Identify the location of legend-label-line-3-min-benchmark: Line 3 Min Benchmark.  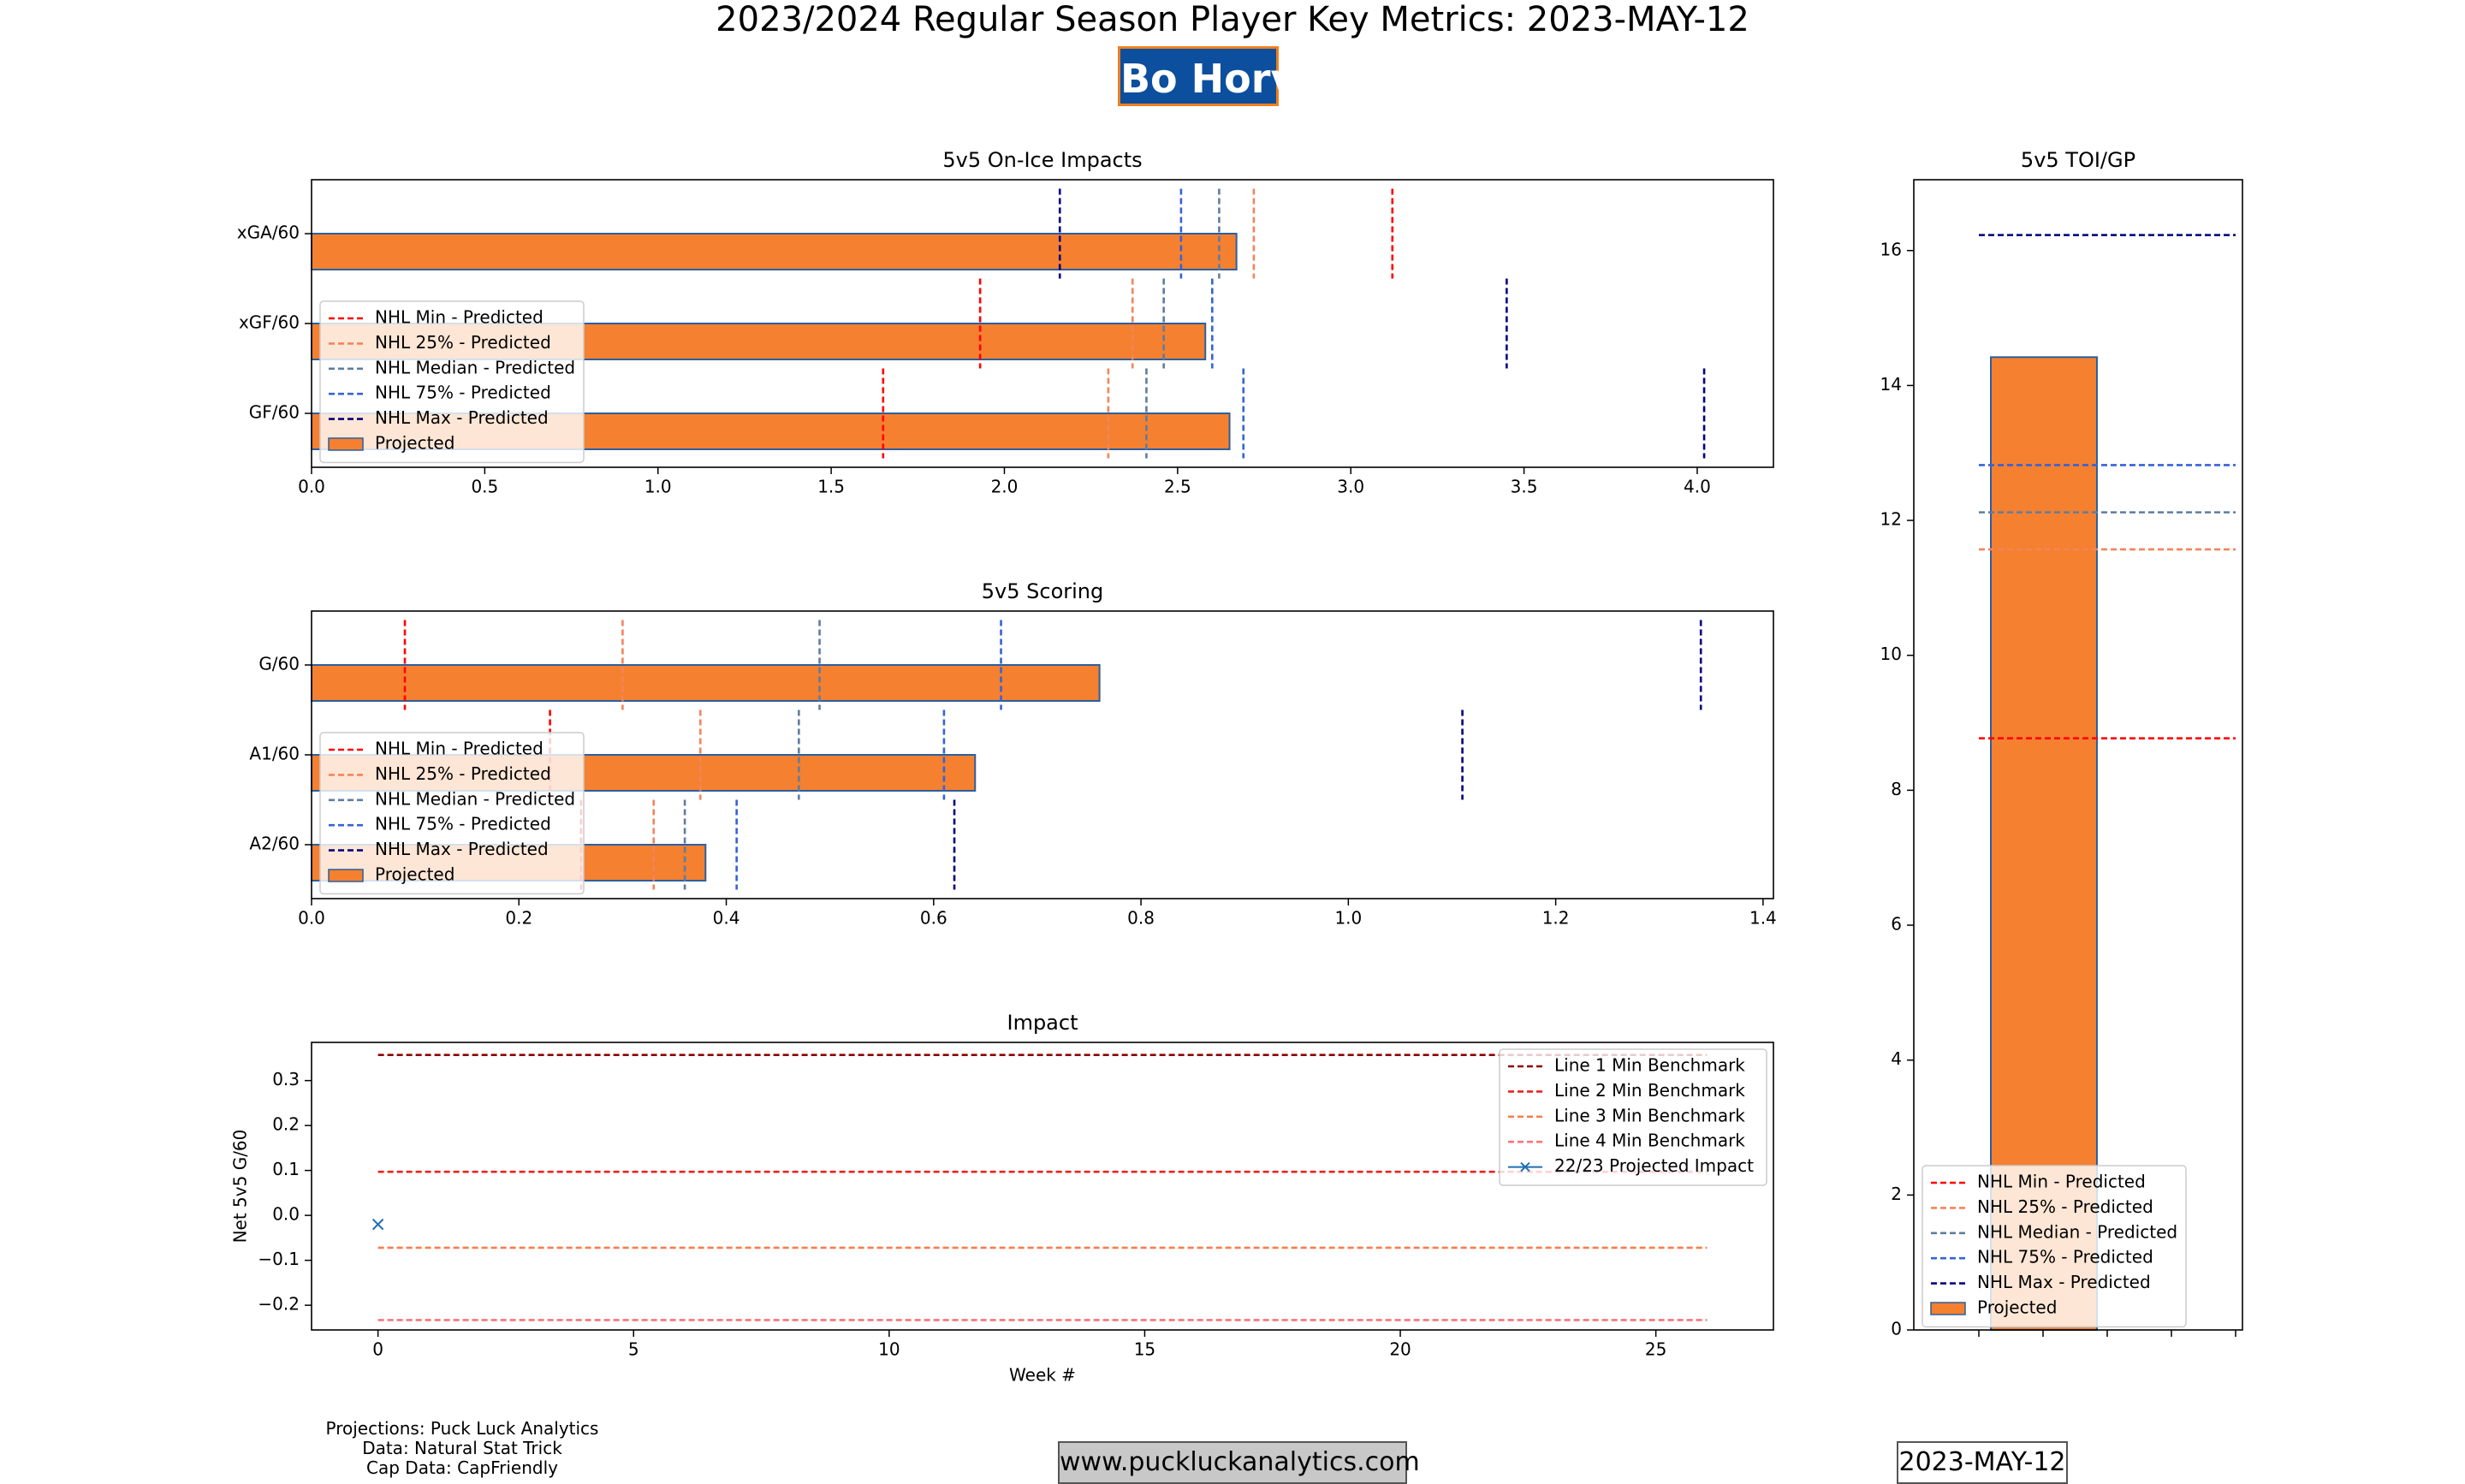
(1649, 1115).